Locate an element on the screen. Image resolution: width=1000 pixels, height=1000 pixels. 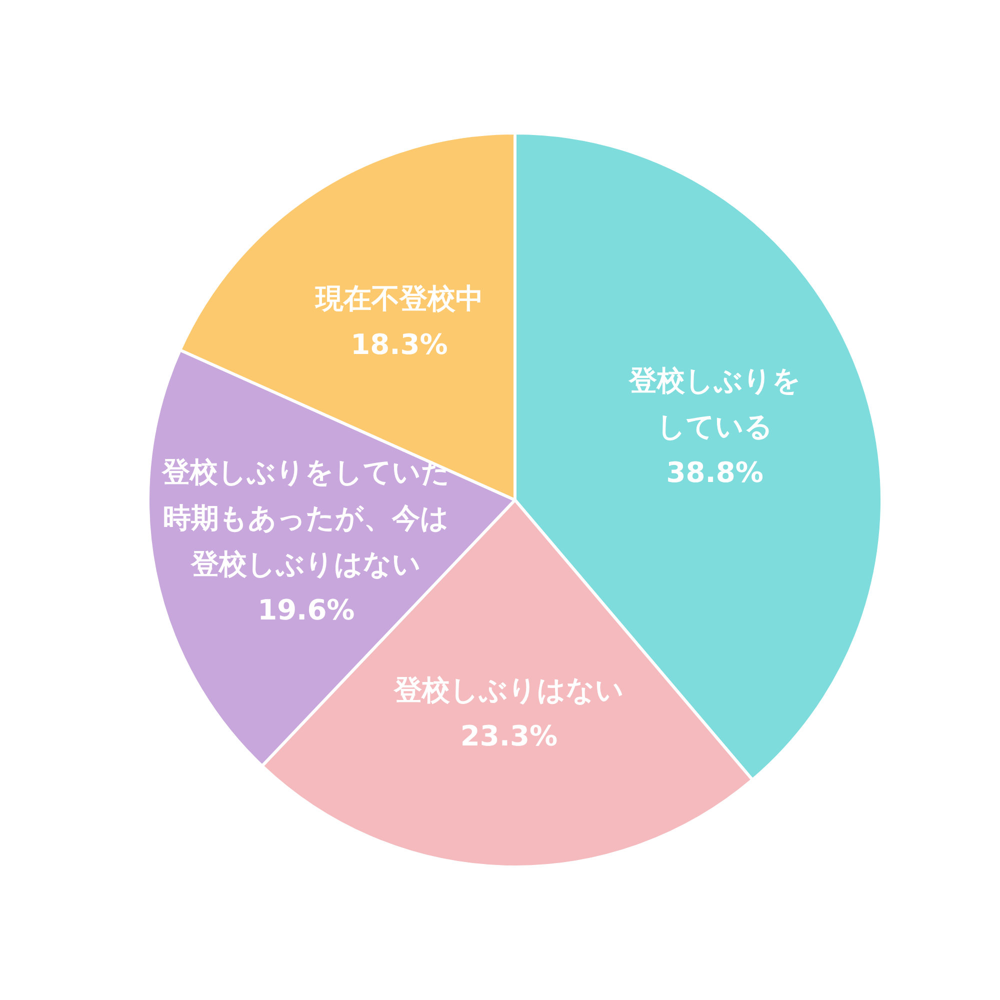
slice-label: 登校しぶりはない is located at coordinates (508, 689).